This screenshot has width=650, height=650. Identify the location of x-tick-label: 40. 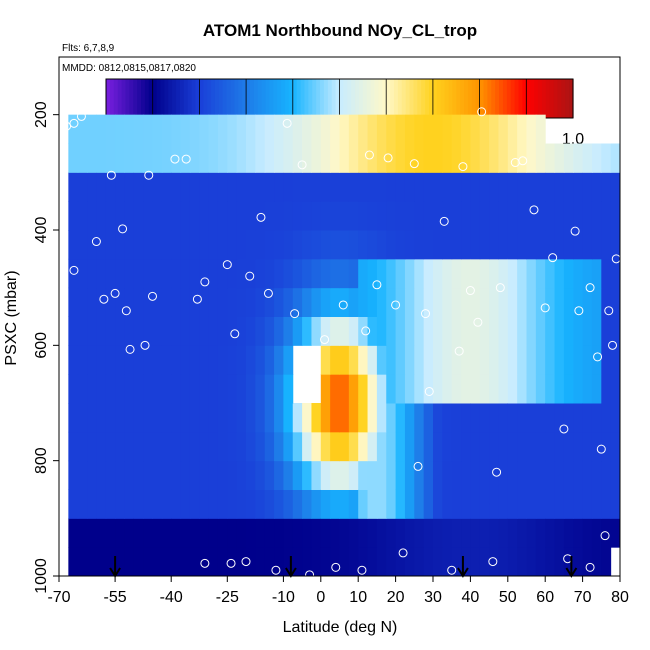
(471, 597).